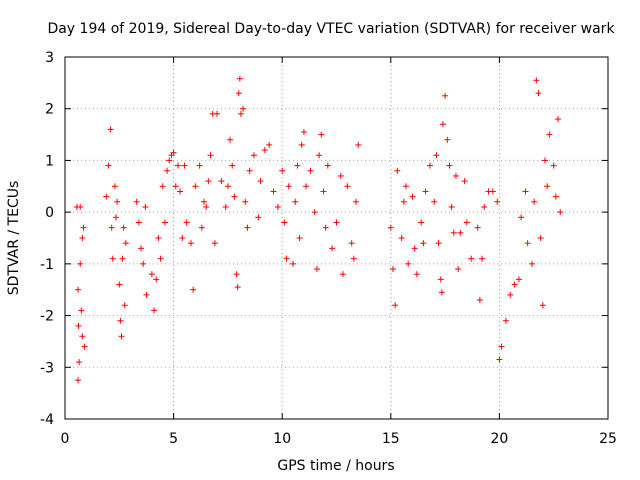 This screenshot has height=480, width=640. What do you see at coordinates (282, 439) in the screenshot?
I see `x-tick-label: 10` at bounding box center [282, 439].